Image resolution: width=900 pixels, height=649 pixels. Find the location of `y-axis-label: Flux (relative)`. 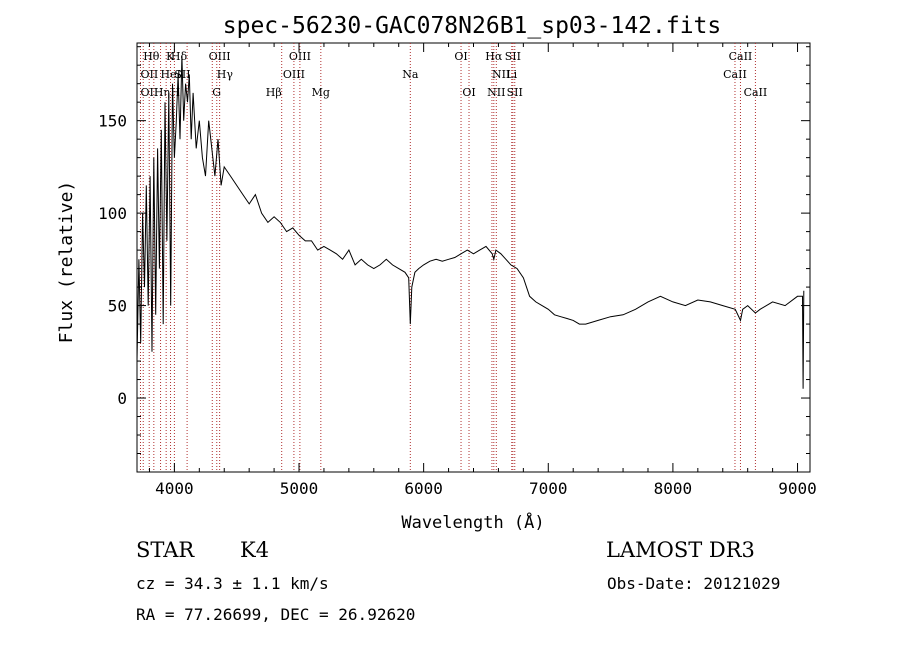

y-axis-label: Flux (relative) is located at coordinates (66, 262).